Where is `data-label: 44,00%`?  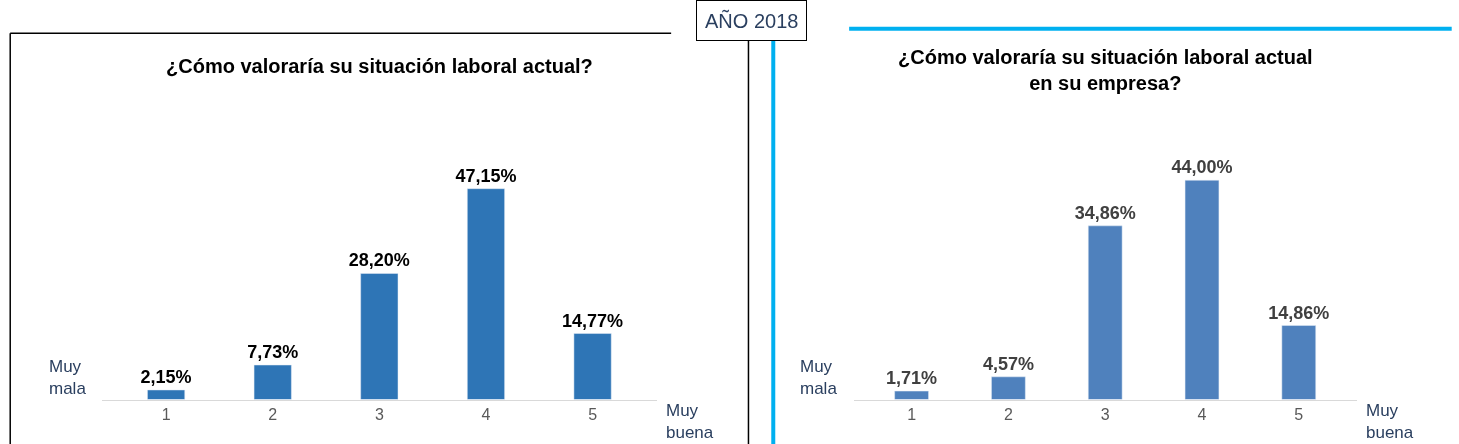 data-label: 44,00% is located at coordinates (1202, 167).